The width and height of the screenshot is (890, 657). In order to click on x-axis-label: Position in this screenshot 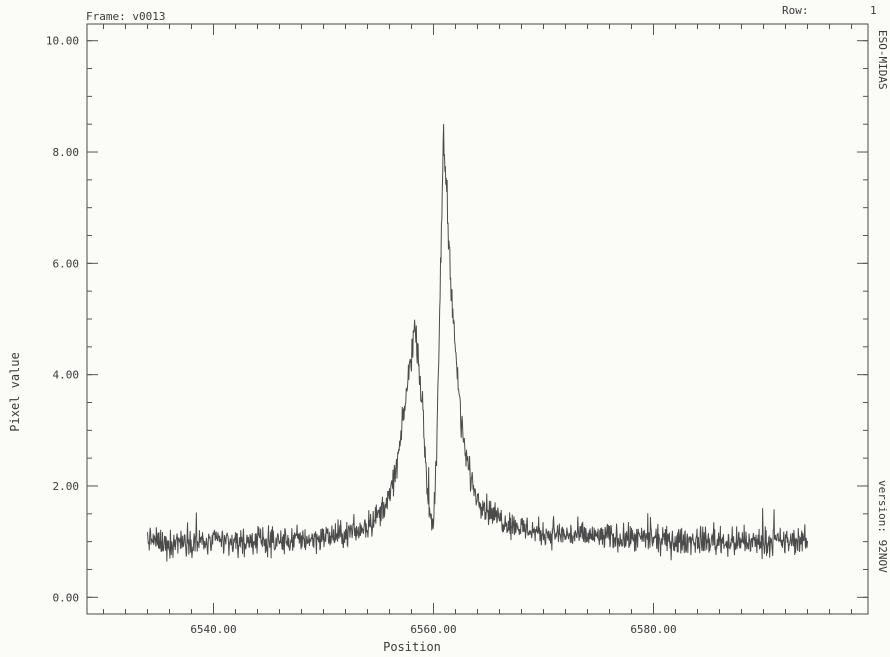, I will do `click(412, 647)`.